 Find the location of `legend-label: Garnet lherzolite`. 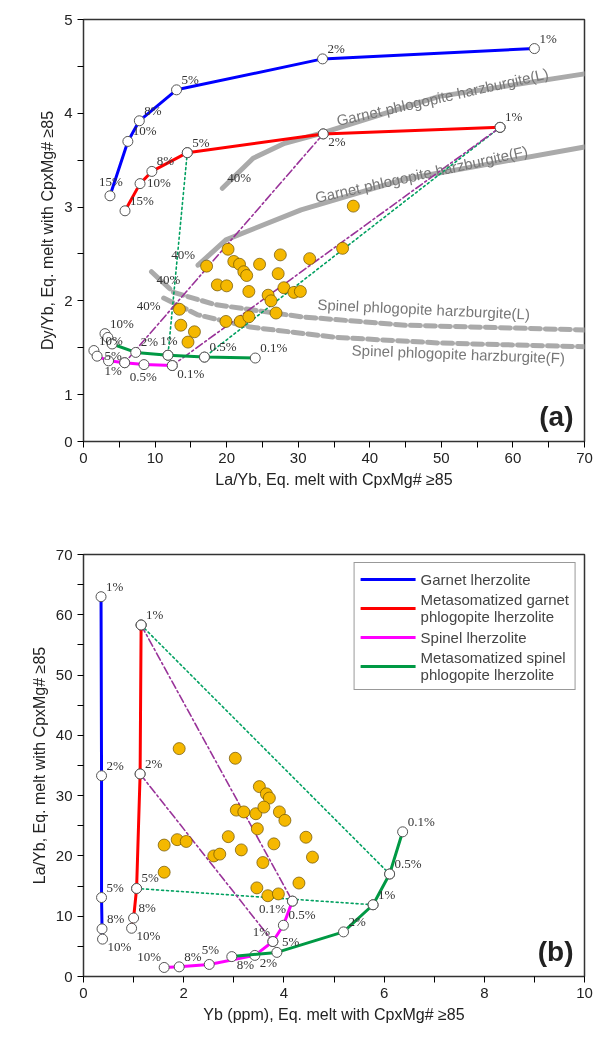

legend-label: Garnet lherzolite is located at coordinates (475, 579).